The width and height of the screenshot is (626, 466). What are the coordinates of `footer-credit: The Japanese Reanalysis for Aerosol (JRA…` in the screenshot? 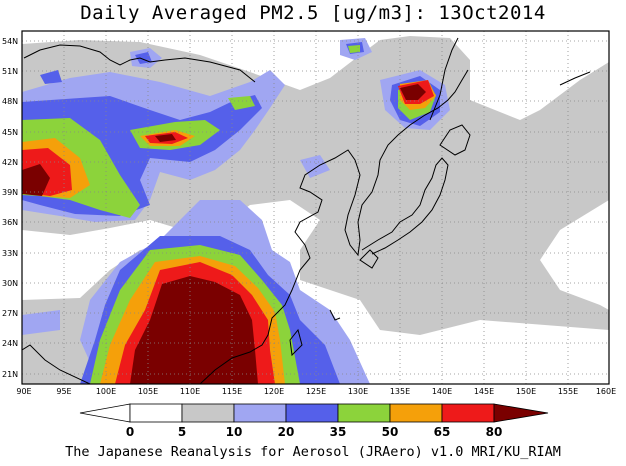 It's located at (313, 452).